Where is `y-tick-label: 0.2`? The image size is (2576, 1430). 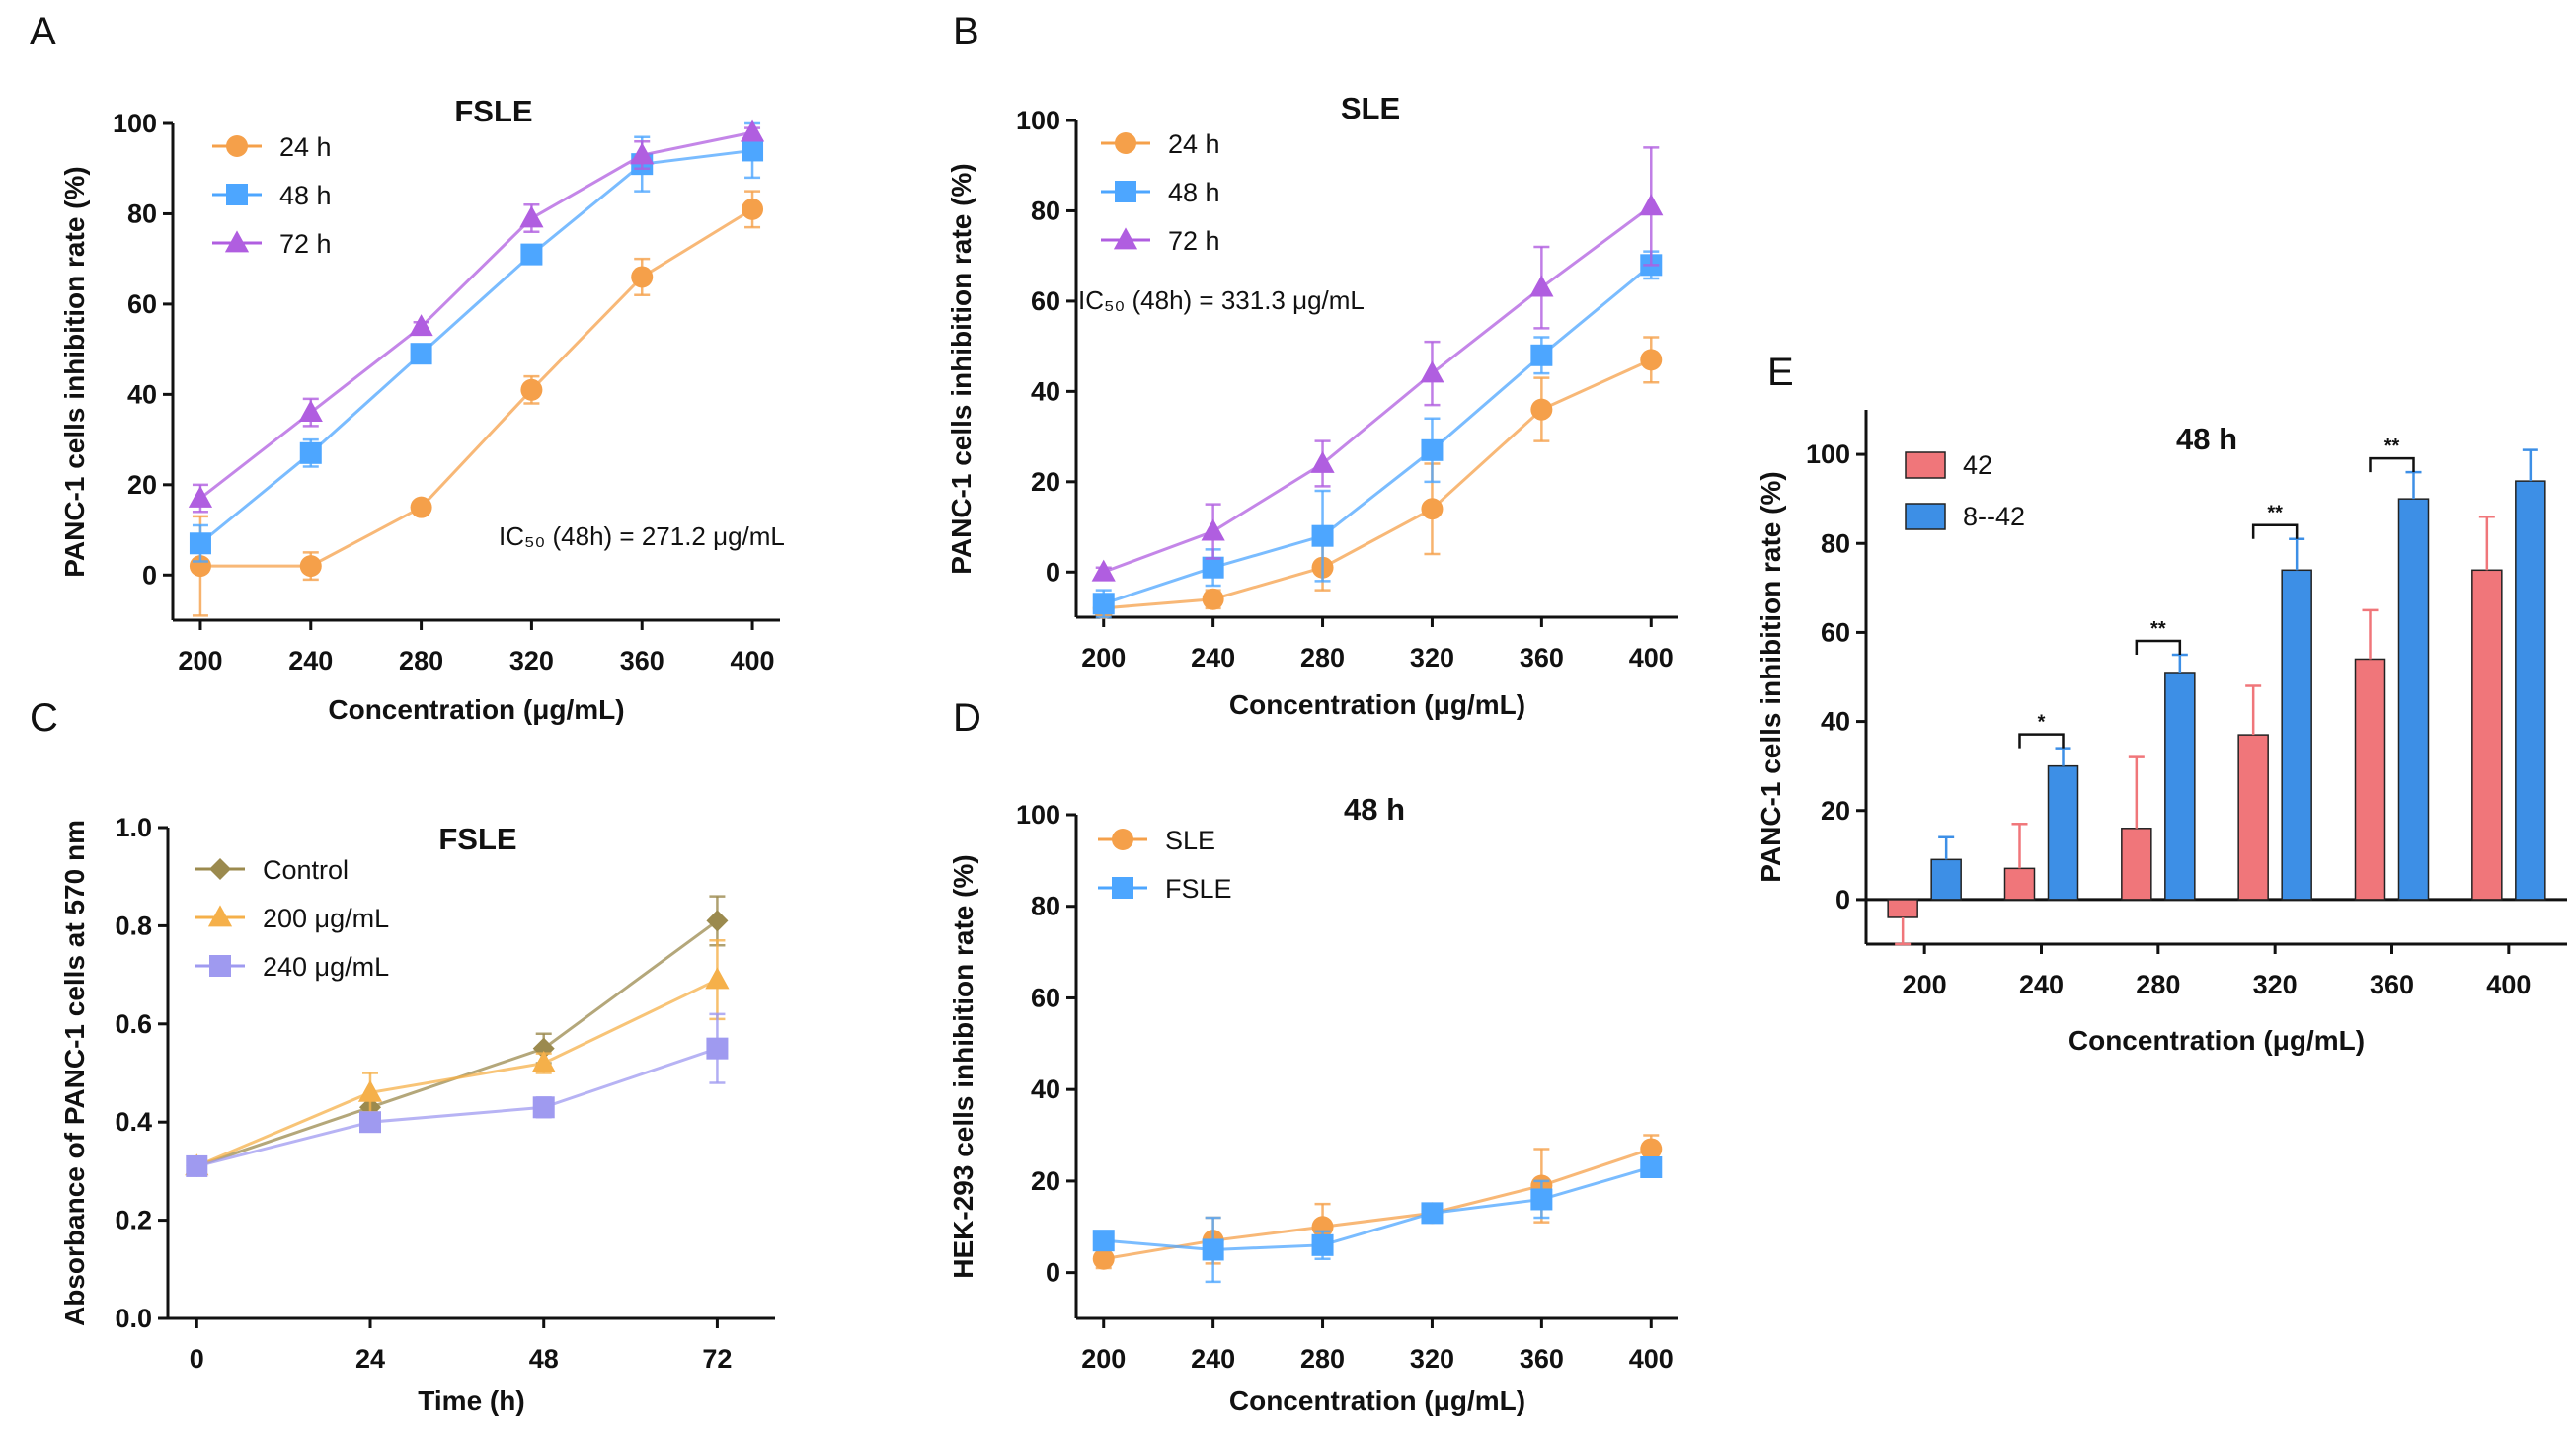
y-tick-label: 0.2 is located at coordinates (133, 1220).